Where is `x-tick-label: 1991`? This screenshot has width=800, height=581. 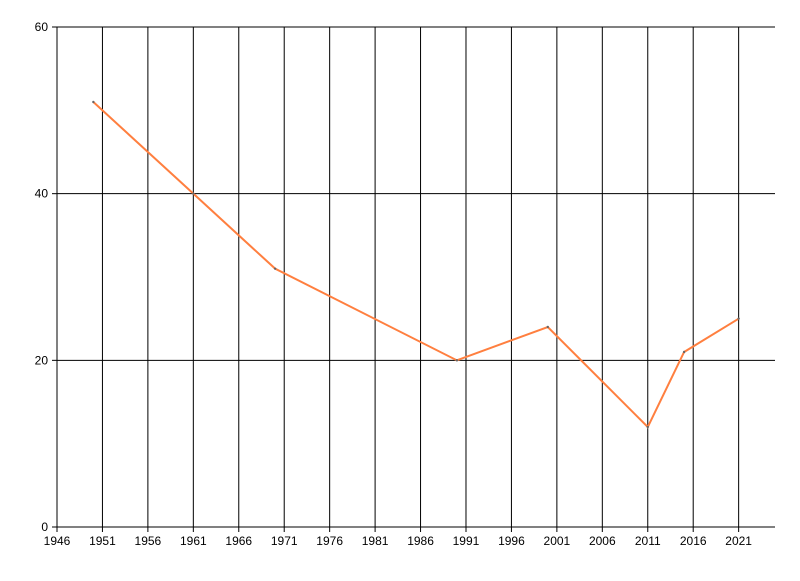
x-tick-label: 1991 is located at coordinates (466, 541).